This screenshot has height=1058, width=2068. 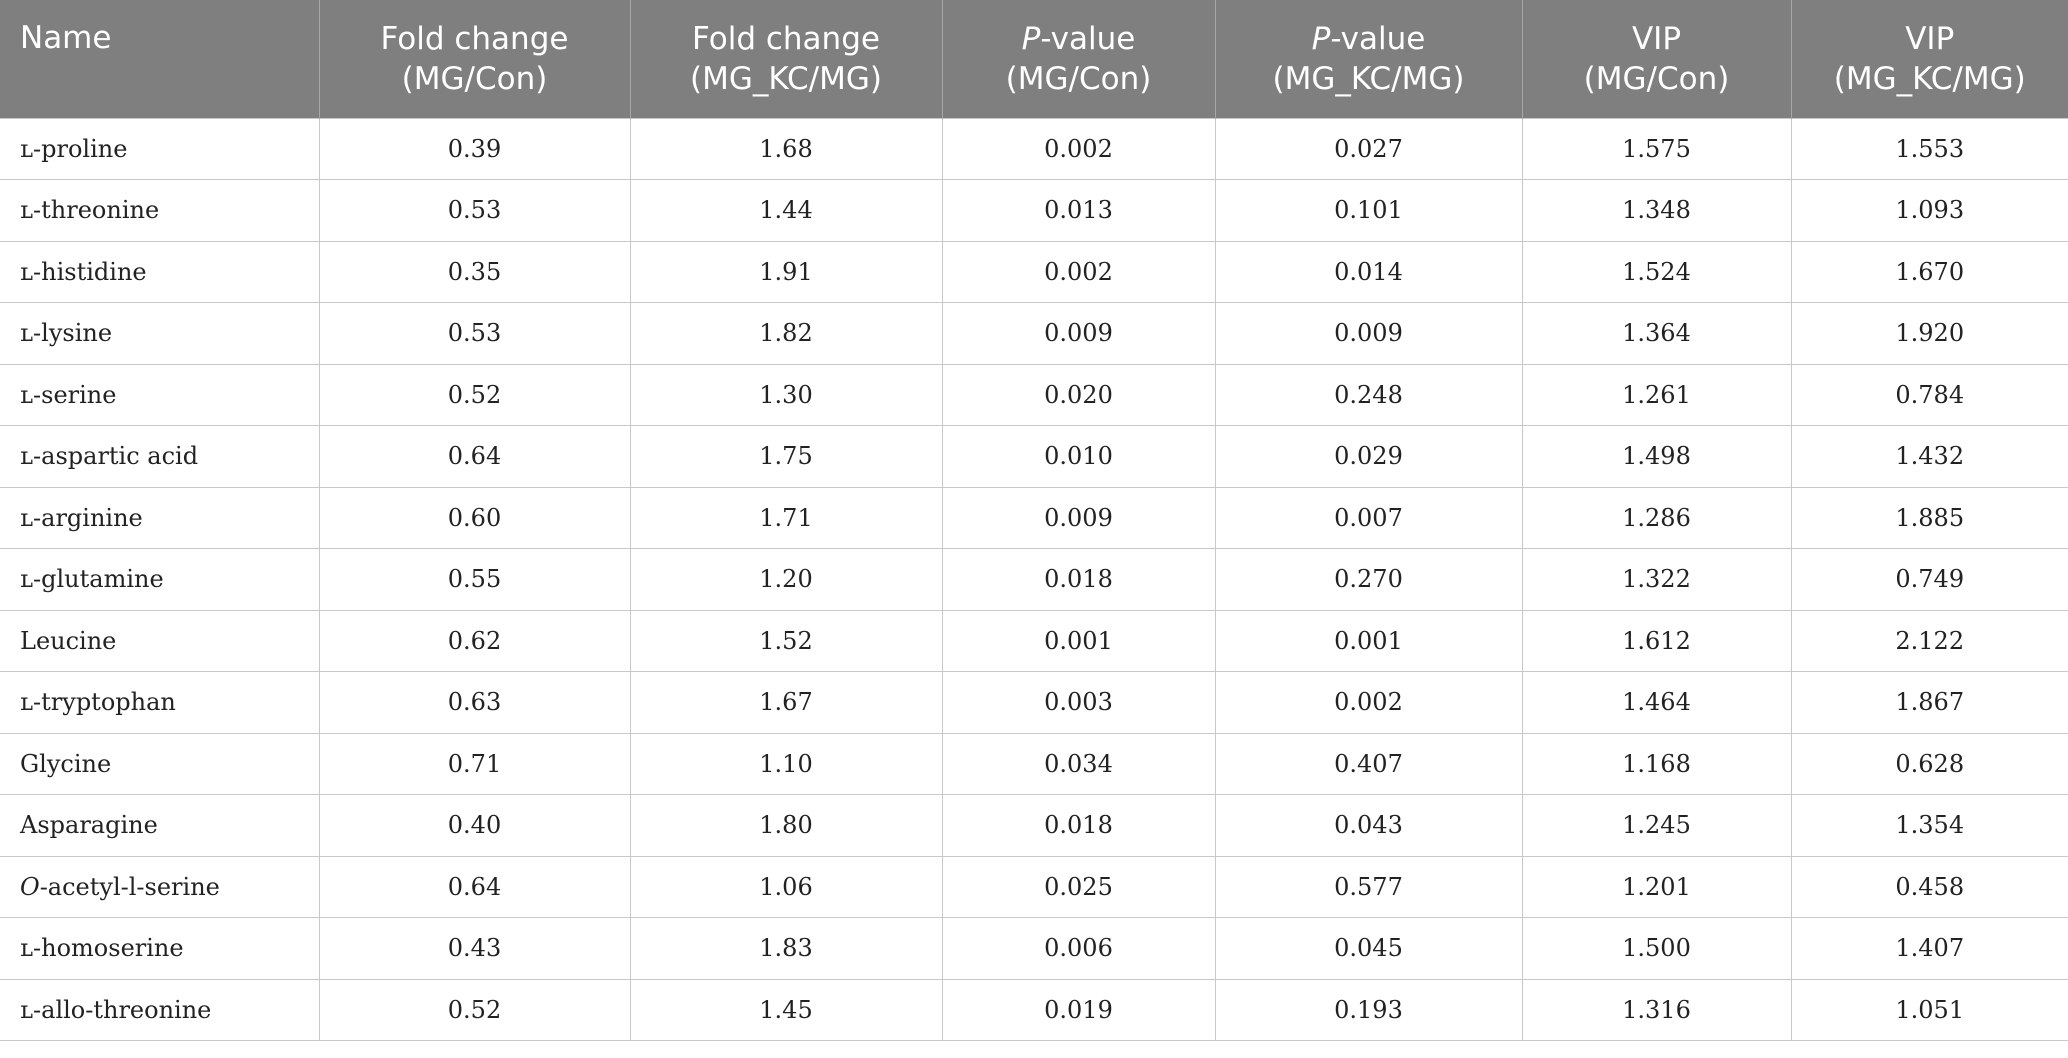 I want to click on value-cell: 1.67, so click(x=786, y=702).